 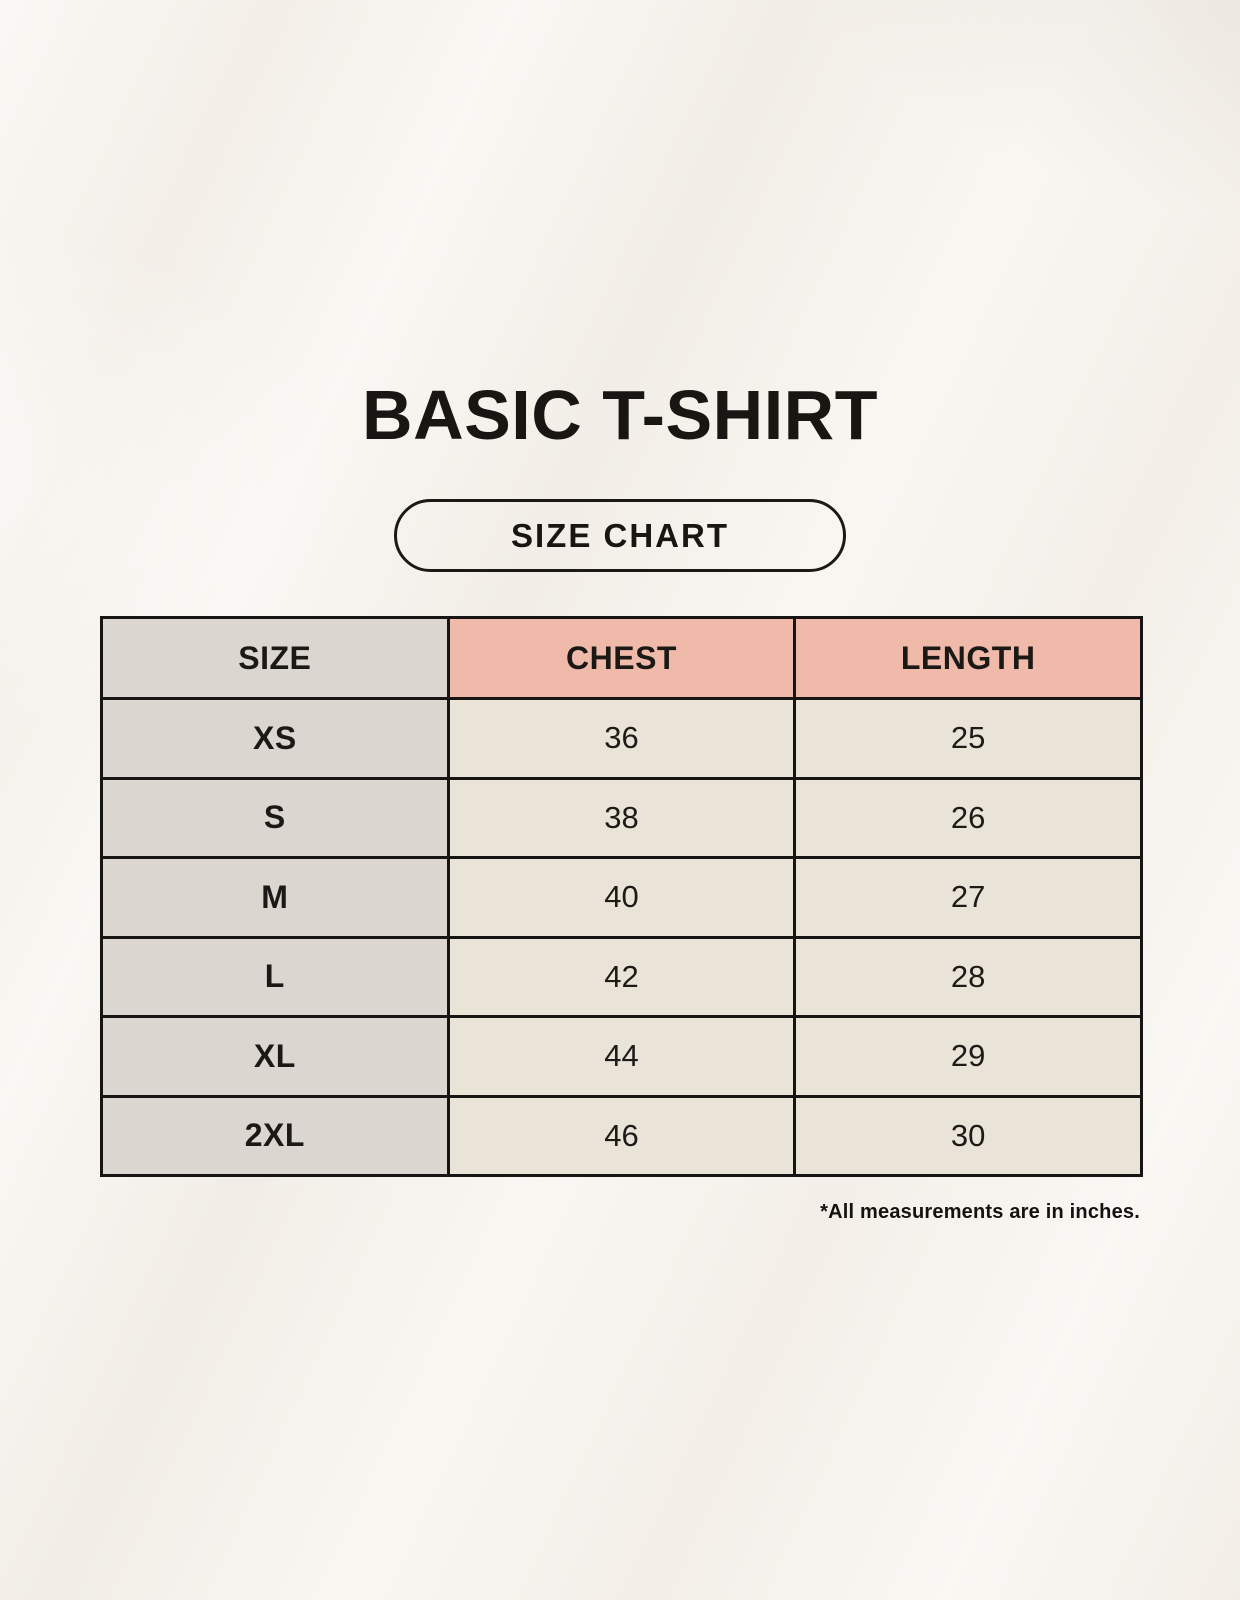 I want to click on length-value: 28, so click(x=968, y=976).